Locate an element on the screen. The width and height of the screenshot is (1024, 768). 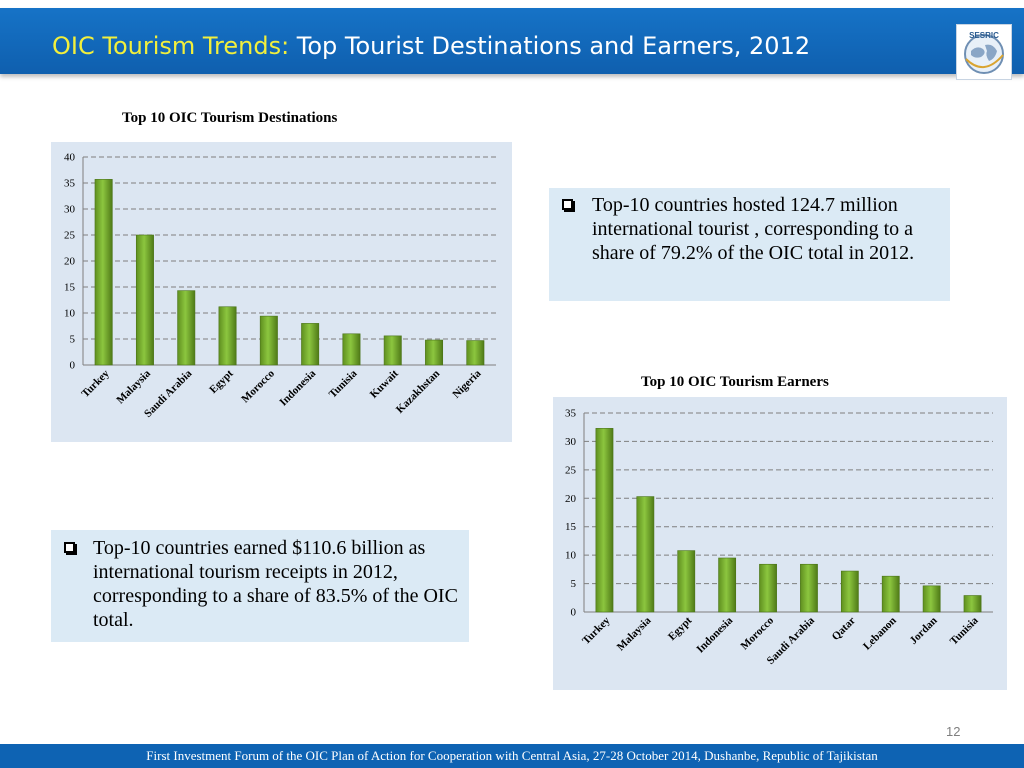
bar-kazakhstan is located at coordinates (434, 352).